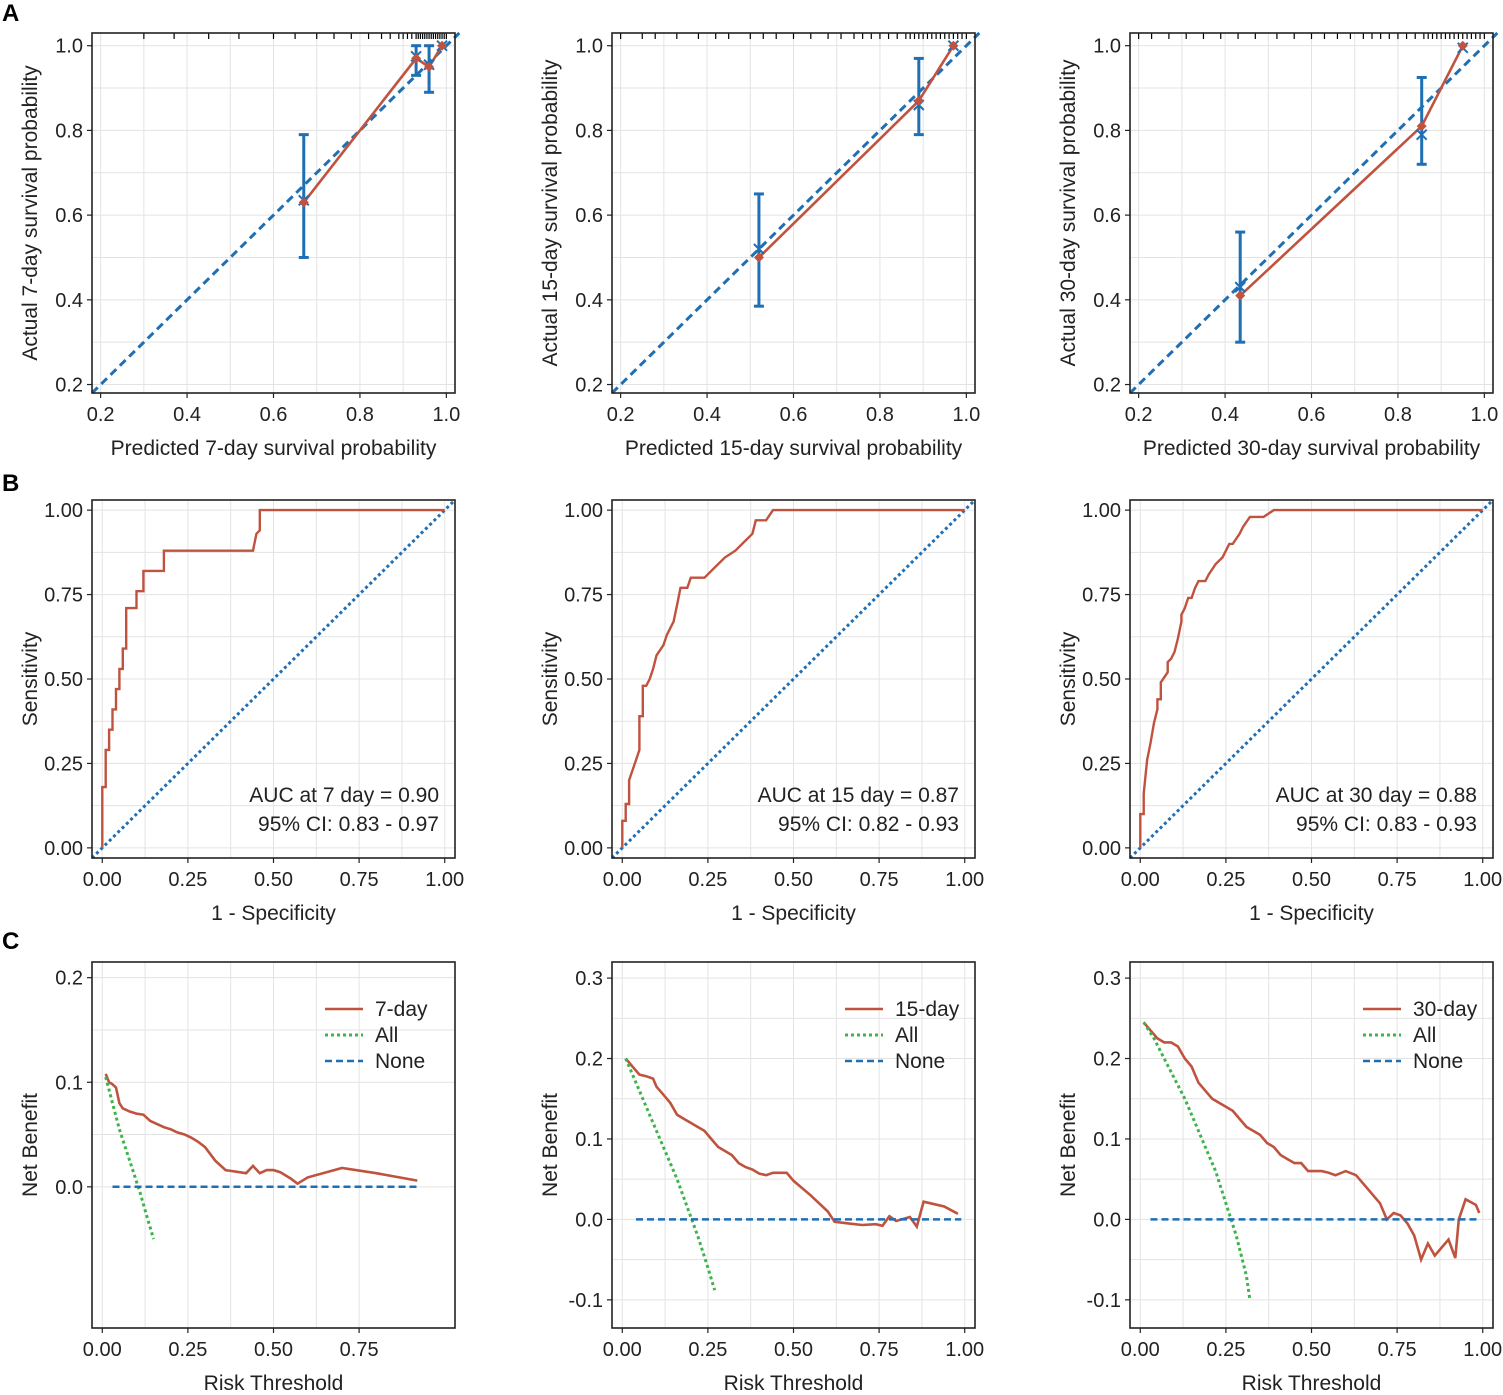 The image size is (1503, 1395). I want to click on legend-label-1: 7-day, so click(401, 1009).